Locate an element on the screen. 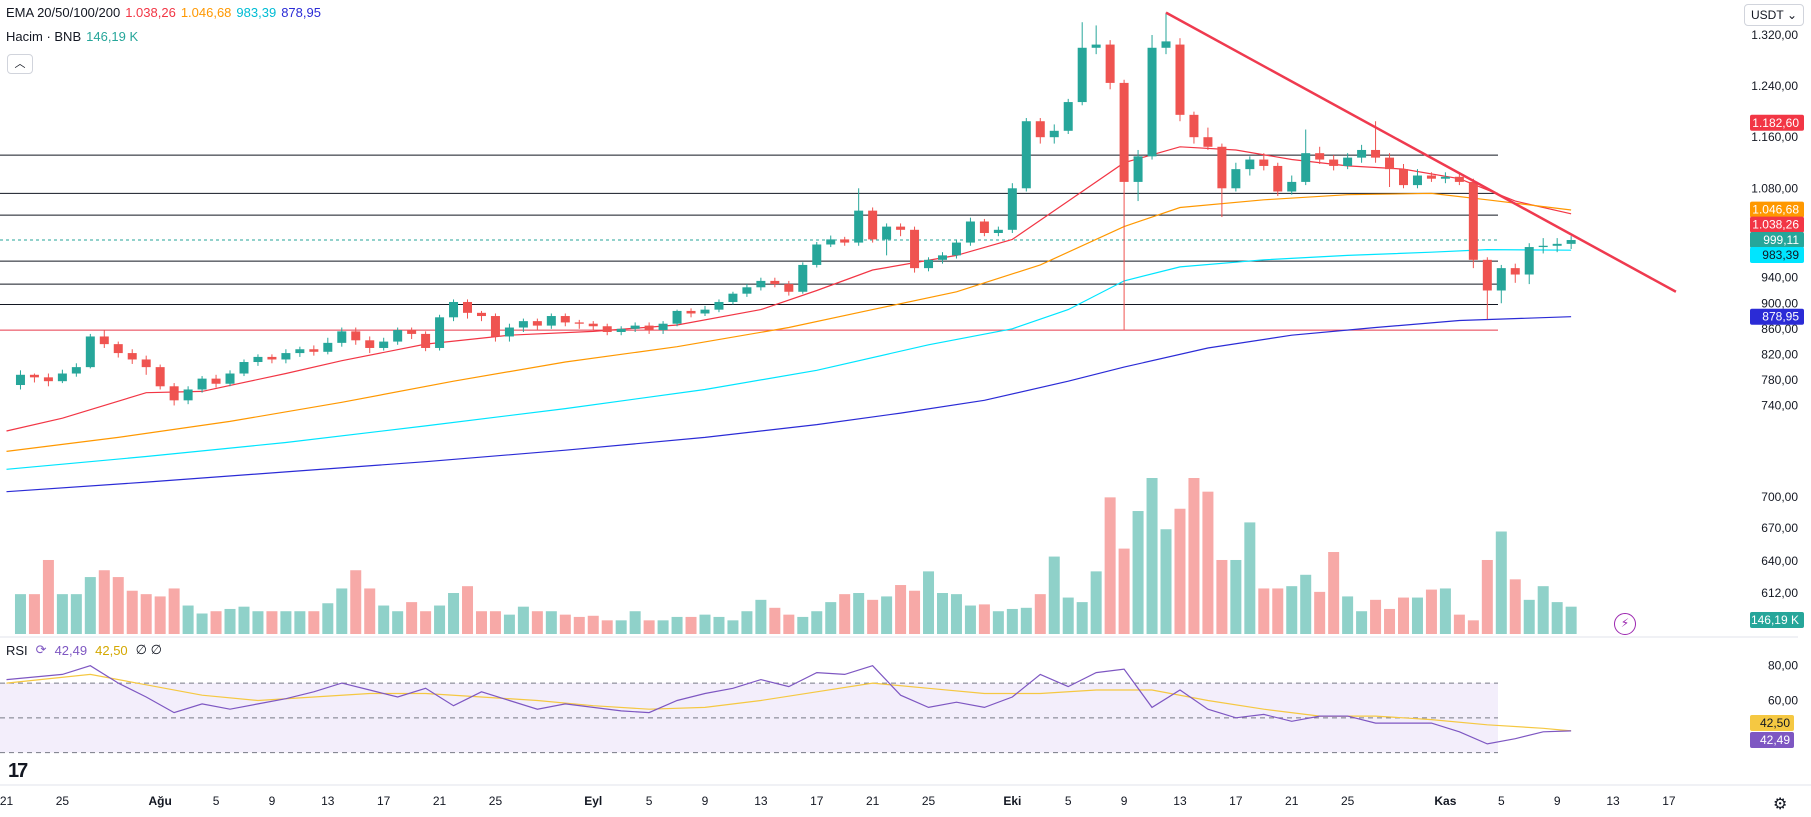 The image size is (1811, 817). price-axis-tick: 1.080,00 is located at coordinates (1774, 188).